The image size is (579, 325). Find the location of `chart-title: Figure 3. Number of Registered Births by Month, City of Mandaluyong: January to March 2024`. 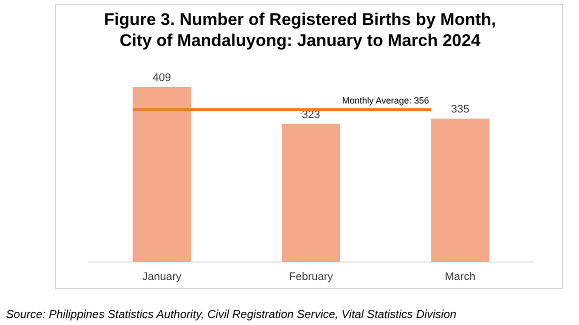

chart-title: Figure 3. Number of Registered Births by Month, City of Mandaluyong: January to March 2024 is located at coordinates (300, 30).